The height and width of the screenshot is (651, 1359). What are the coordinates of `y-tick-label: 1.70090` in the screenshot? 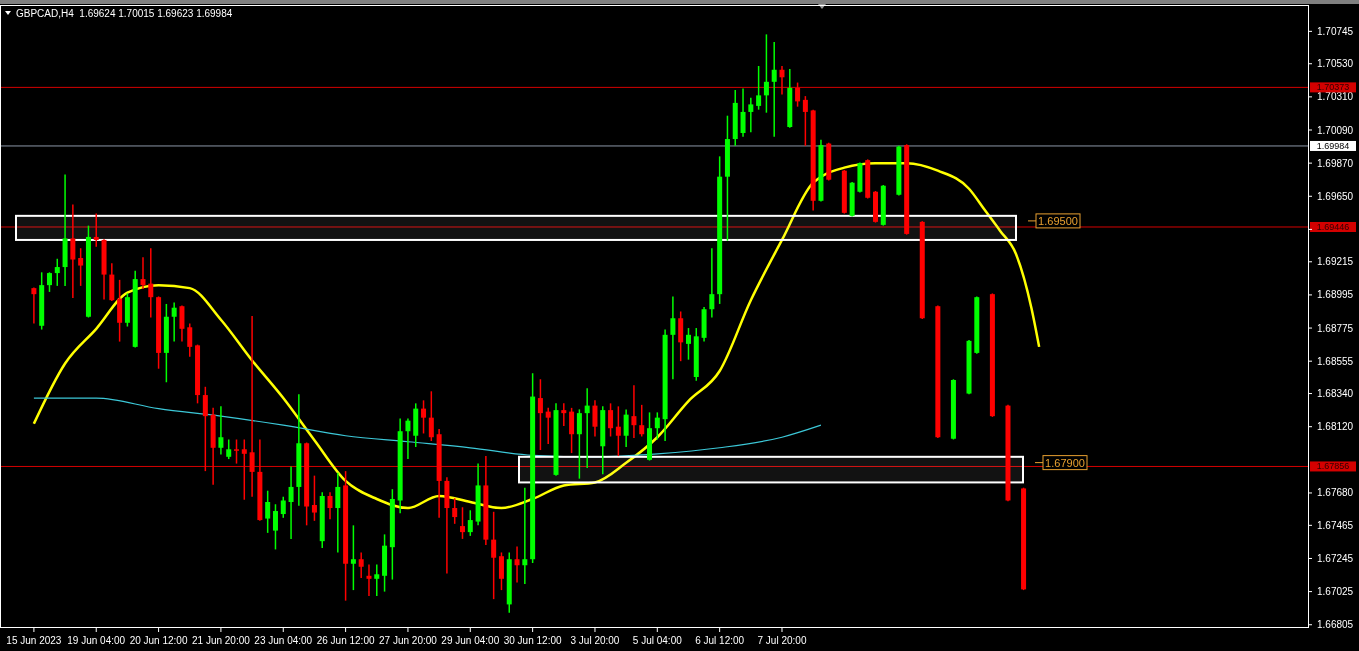 It's located at (1335, 130).